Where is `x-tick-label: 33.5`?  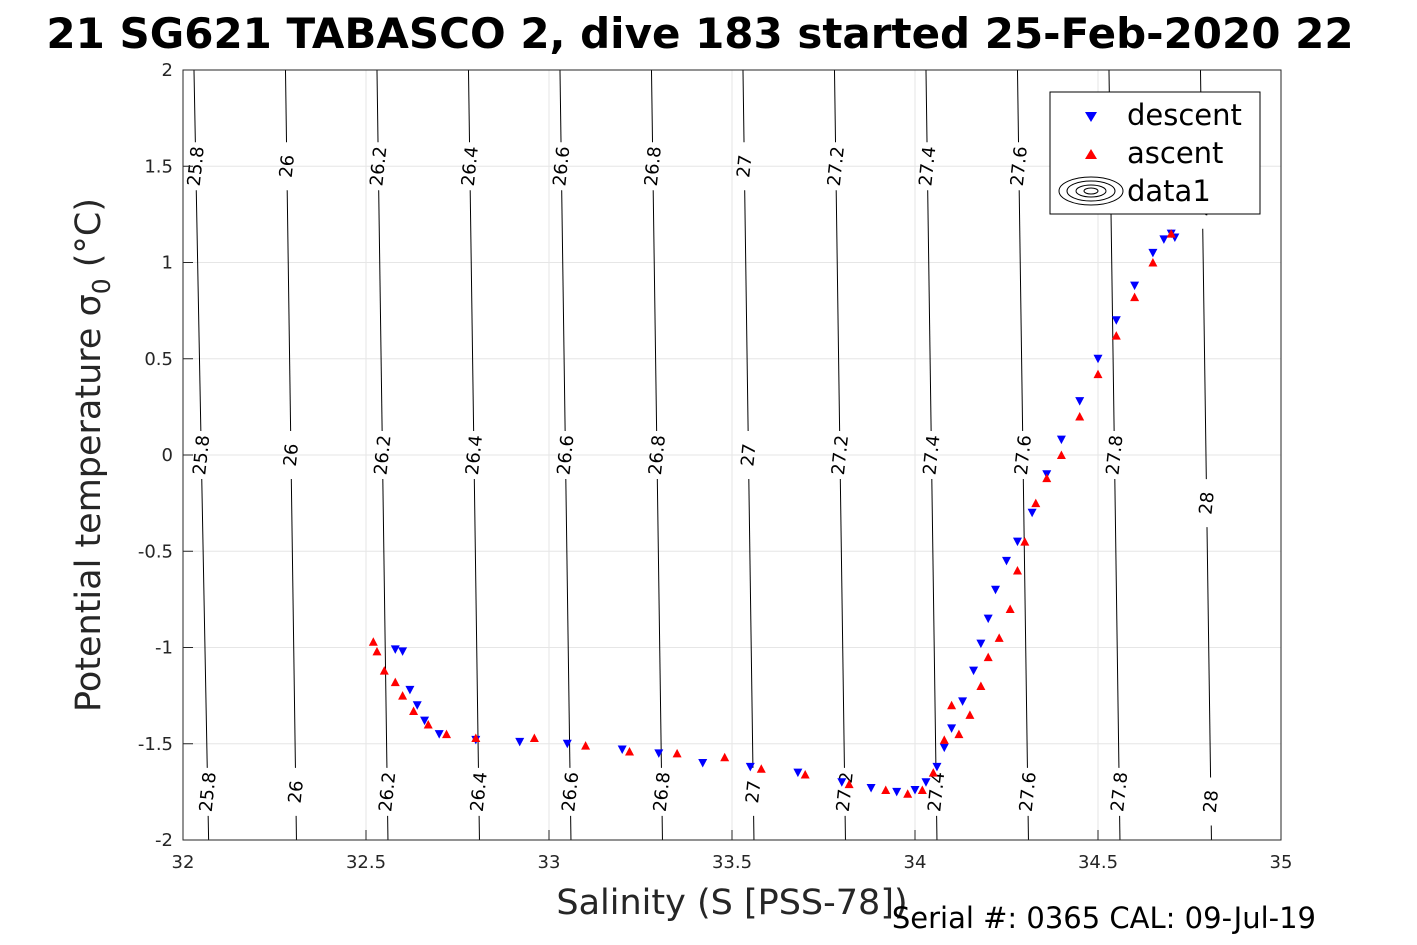
x-tick-label: 33.5 is located at coordinates (732, 862).